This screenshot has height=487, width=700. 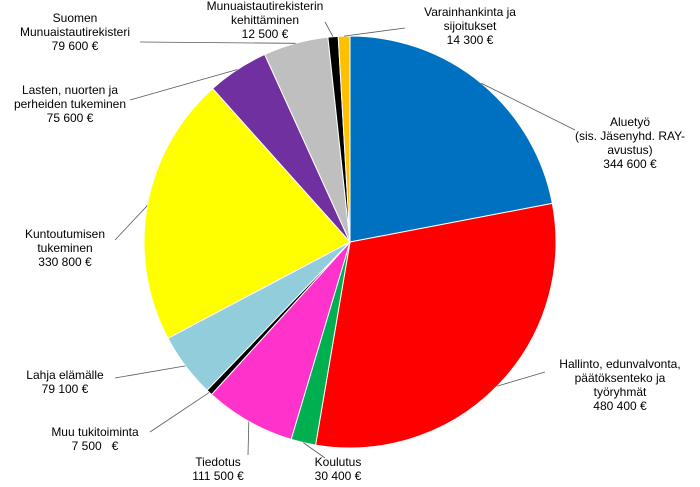 I want to click on value-label: 344 600 €, so click(x=630, y=164).